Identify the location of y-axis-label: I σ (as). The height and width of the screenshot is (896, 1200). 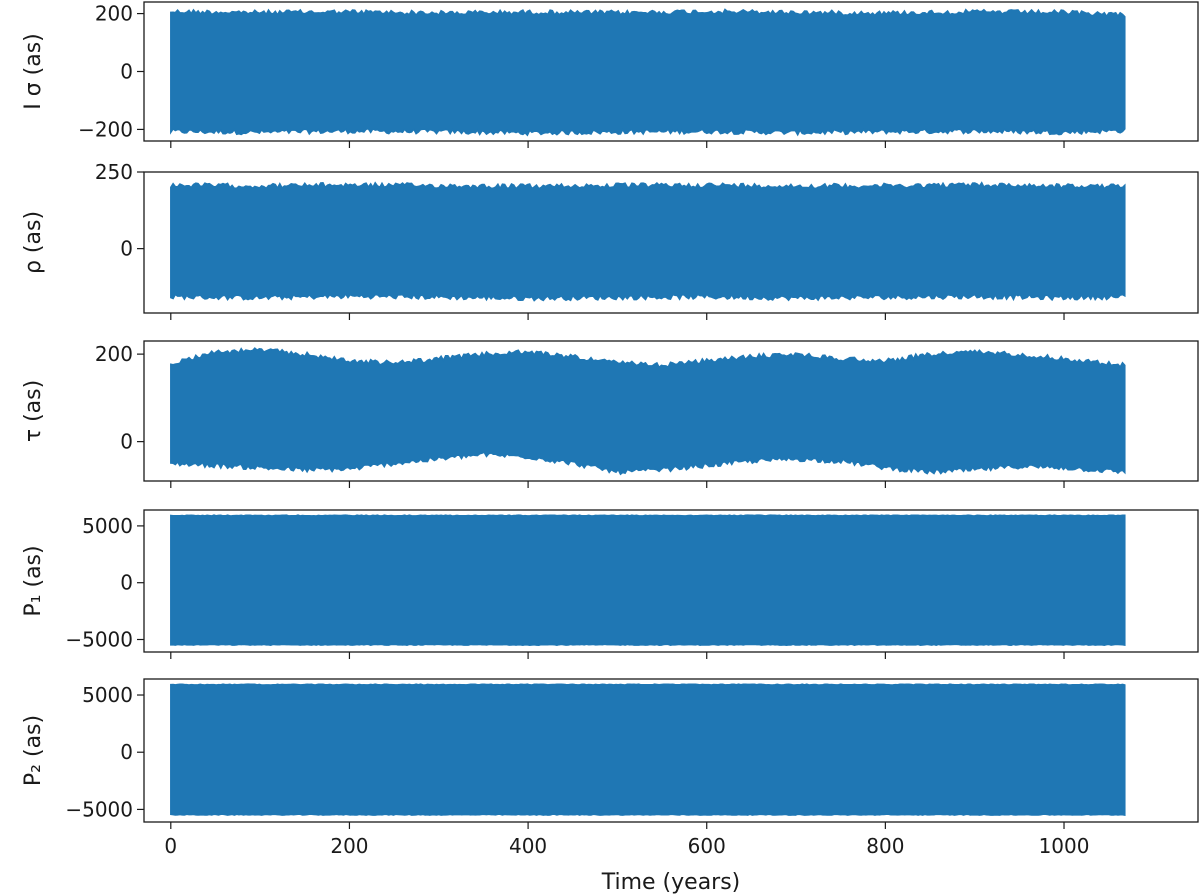
(33, 71).